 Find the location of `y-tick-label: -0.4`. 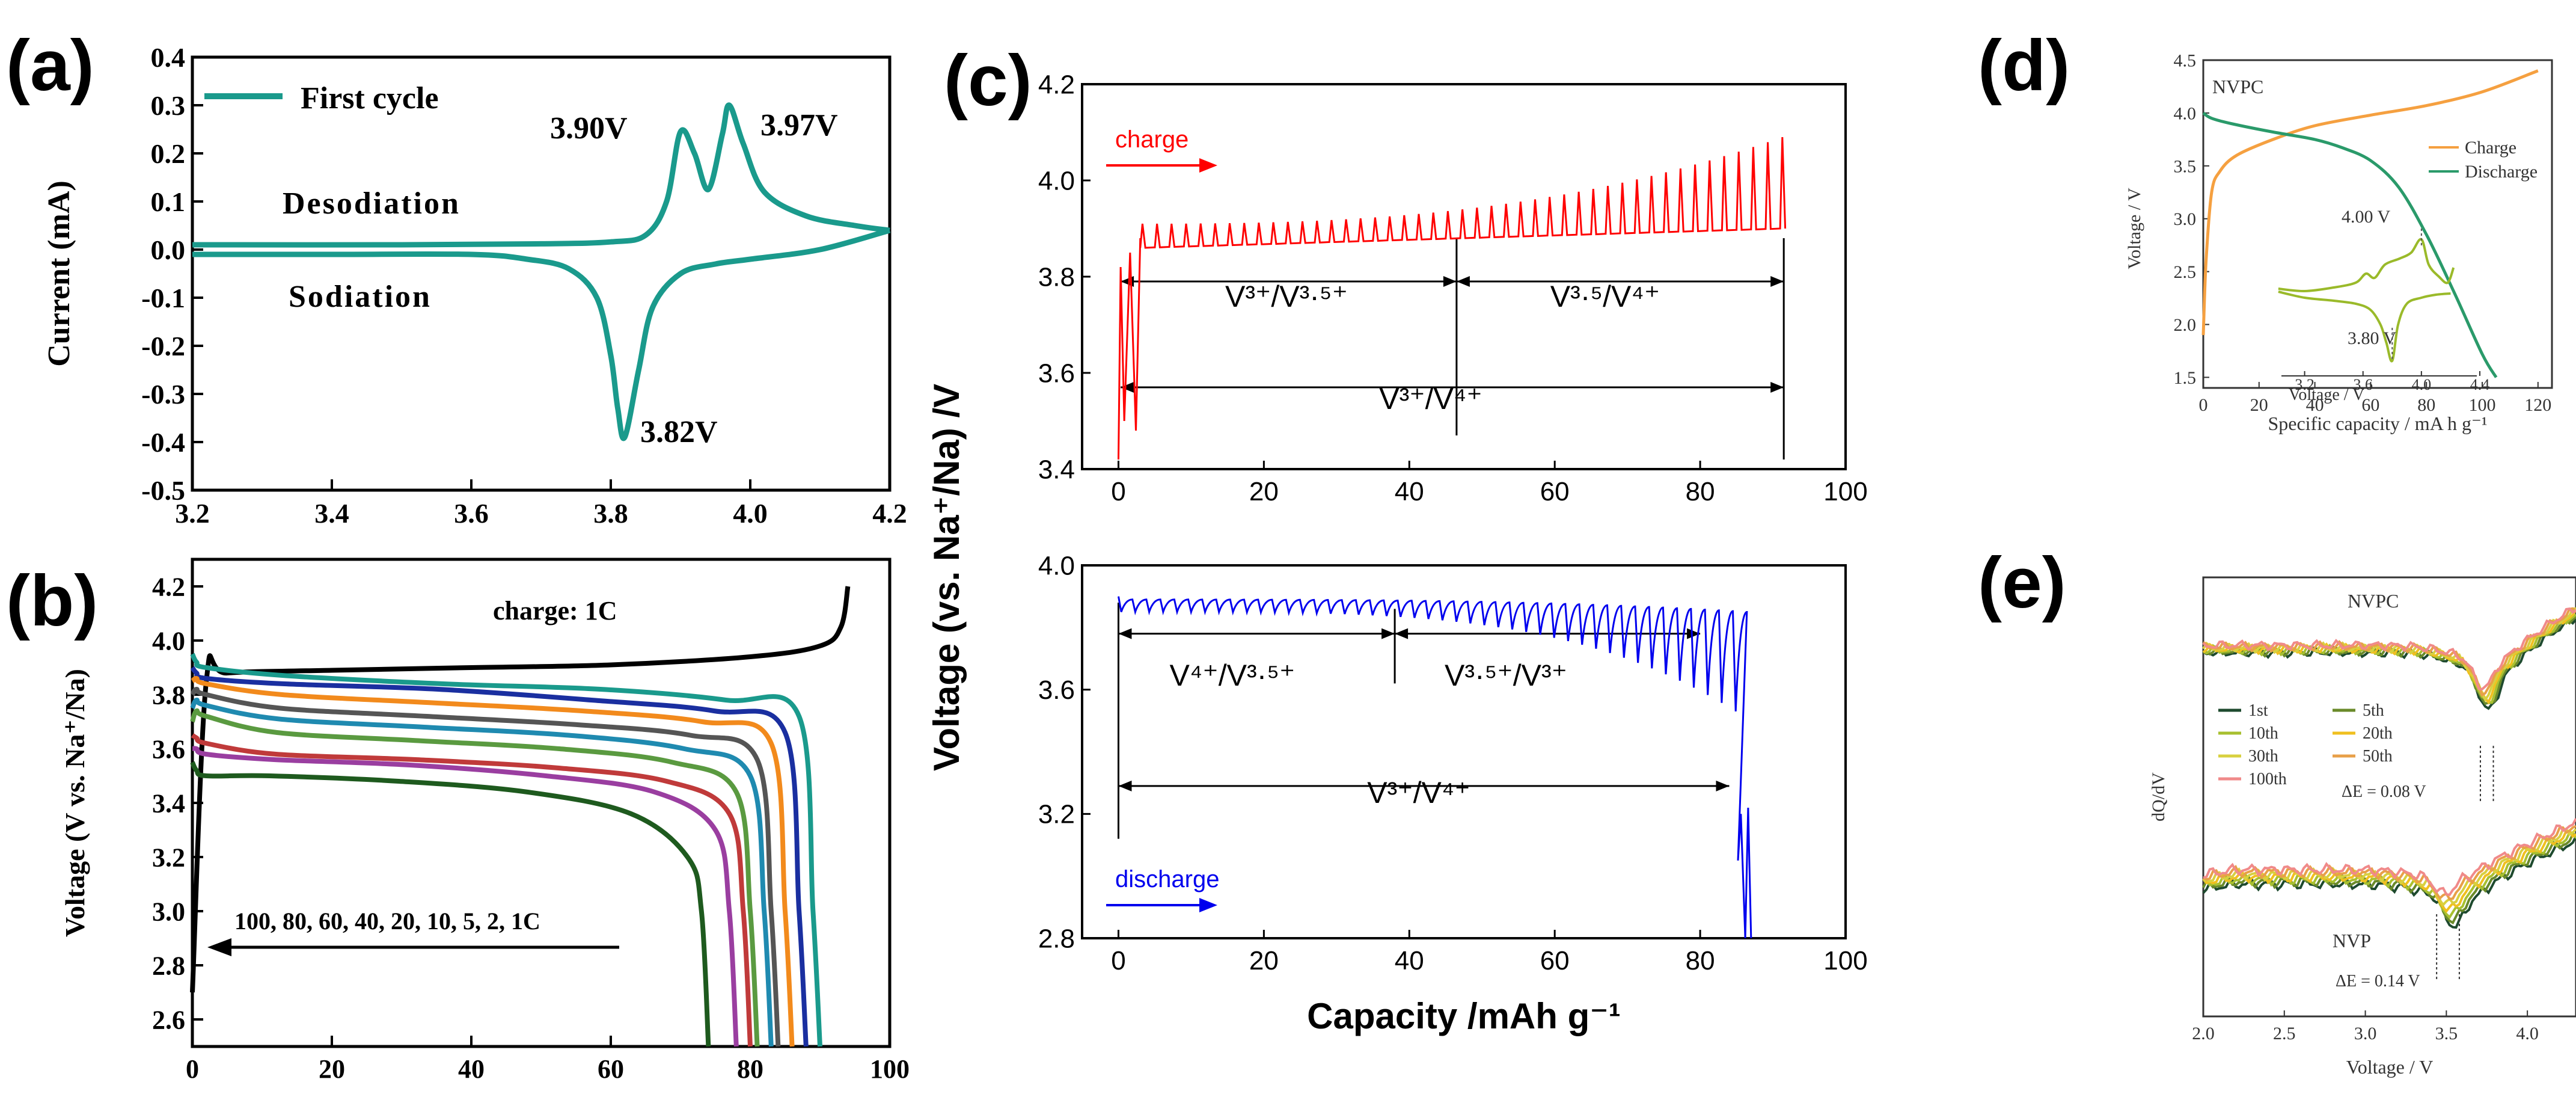

y-tick-label: -0.4 is located at coordinates (163, 442).